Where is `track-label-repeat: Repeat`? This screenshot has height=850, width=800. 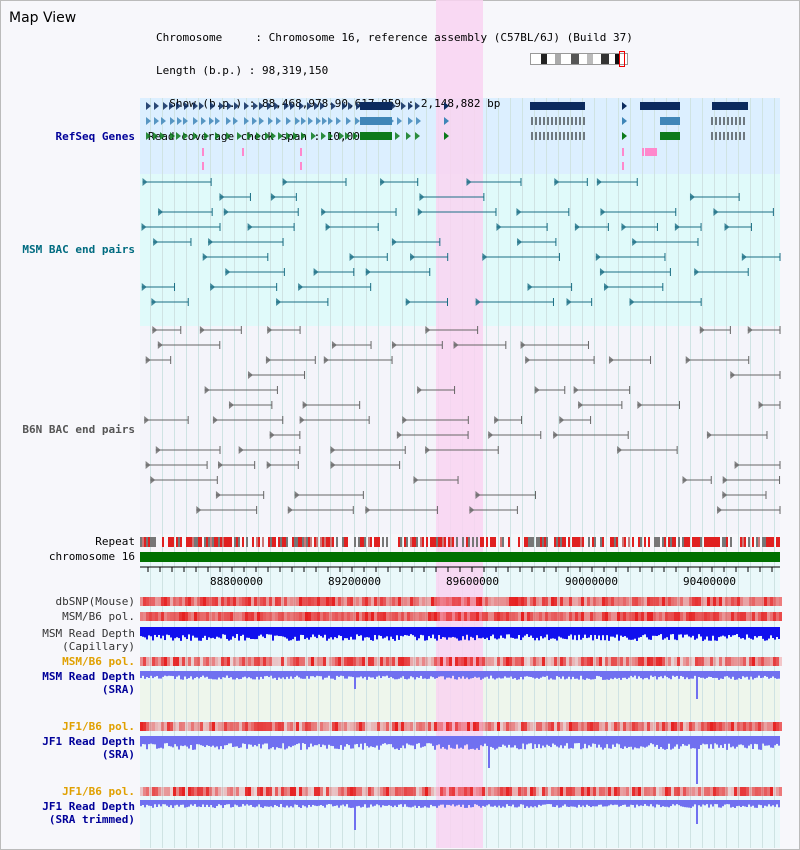
track-label-repeat: Repeat is located at coordinates (115, 541).